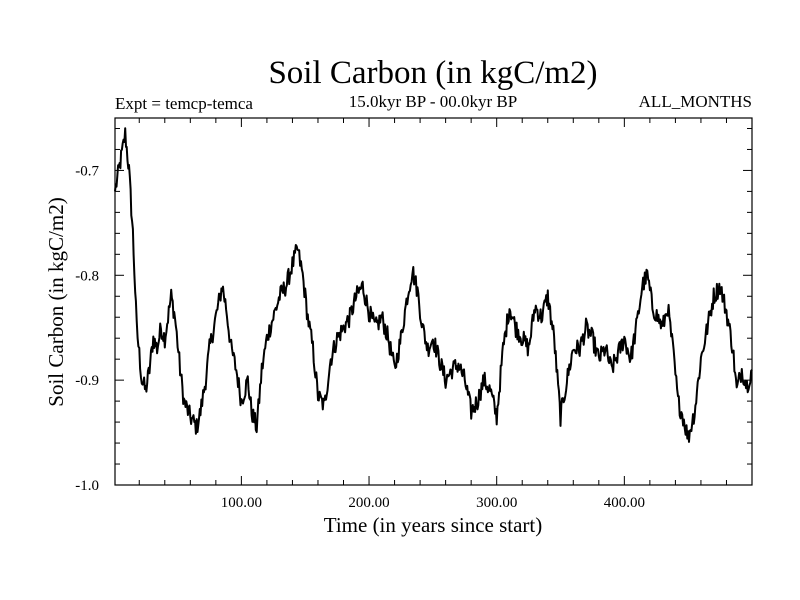 The height and width of the screenshot is (600, 800). I want to click on x-tick-label: 300.00, so click(496, 503).